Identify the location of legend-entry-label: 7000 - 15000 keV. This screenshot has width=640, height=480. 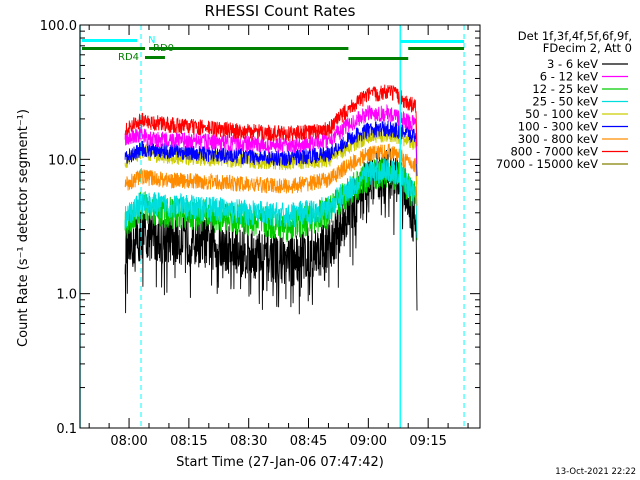
(547, 164).